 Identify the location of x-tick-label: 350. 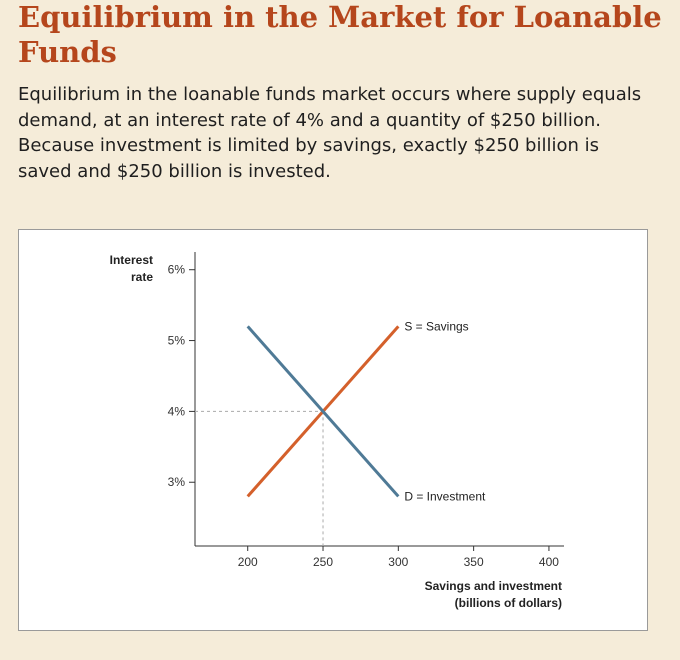
(474, 562).